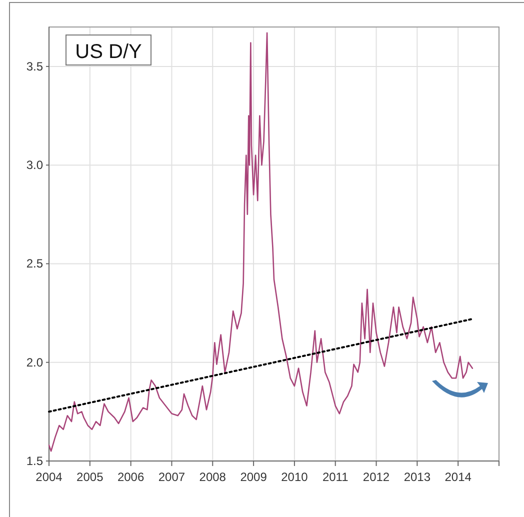 The width and height of the screenshot is (524, 517). What do you see at coordinates (35, 263) in the screenshot?
I see `y-tick-label: 2.5` at bounding box center [35, 263].